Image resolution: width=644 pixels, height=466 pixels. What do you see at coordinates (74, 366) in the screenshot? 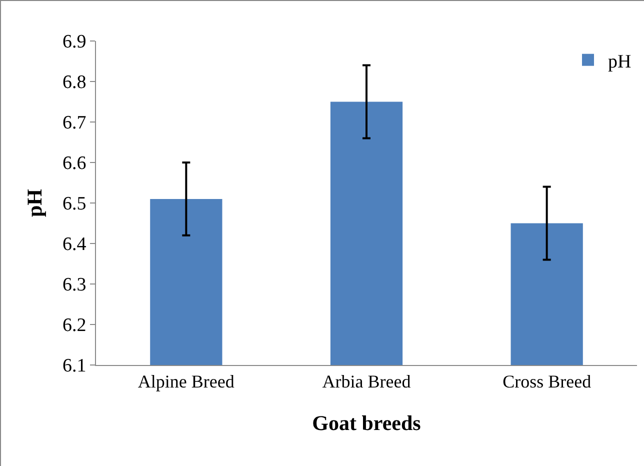
I see `y-tick-label: 6.1` at bounding box center [74, 366].